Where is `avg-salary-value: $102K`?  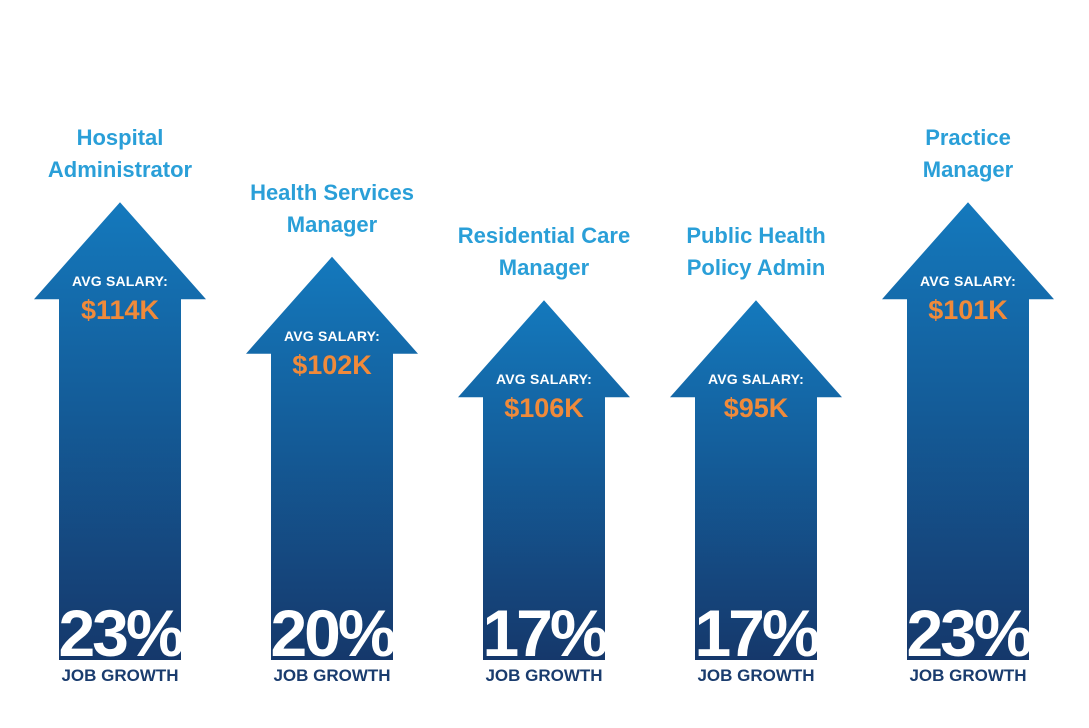
avg-salary-value: $102K is located at coordinates (332, 364).